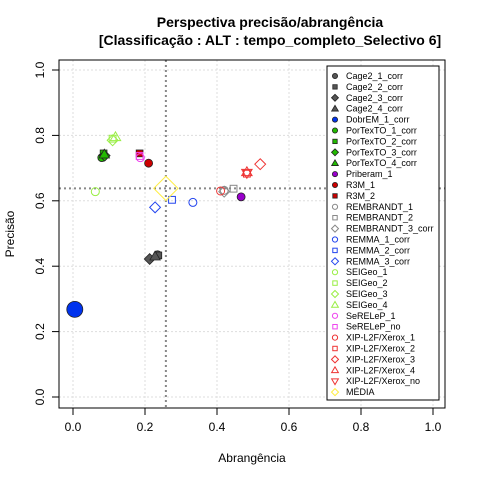  What do you see at coordinates (40, 135) in the screenshot?
I see `y-tick-label: 0.8` at bounding box center [40, 135].